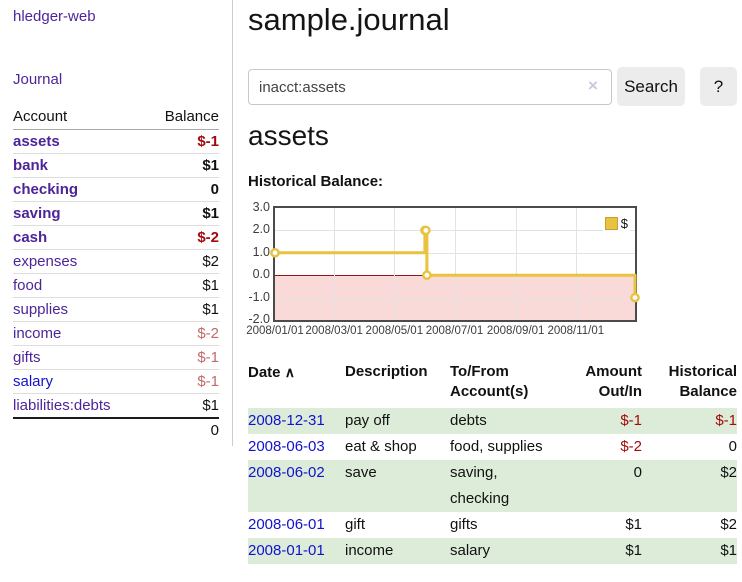 Image resolution: width=742 pixels, height=582 pixels. Describe the element at coordinates (116, 237) in the screenshot. I see `sidebar-account-row: cash $-2` at that location.